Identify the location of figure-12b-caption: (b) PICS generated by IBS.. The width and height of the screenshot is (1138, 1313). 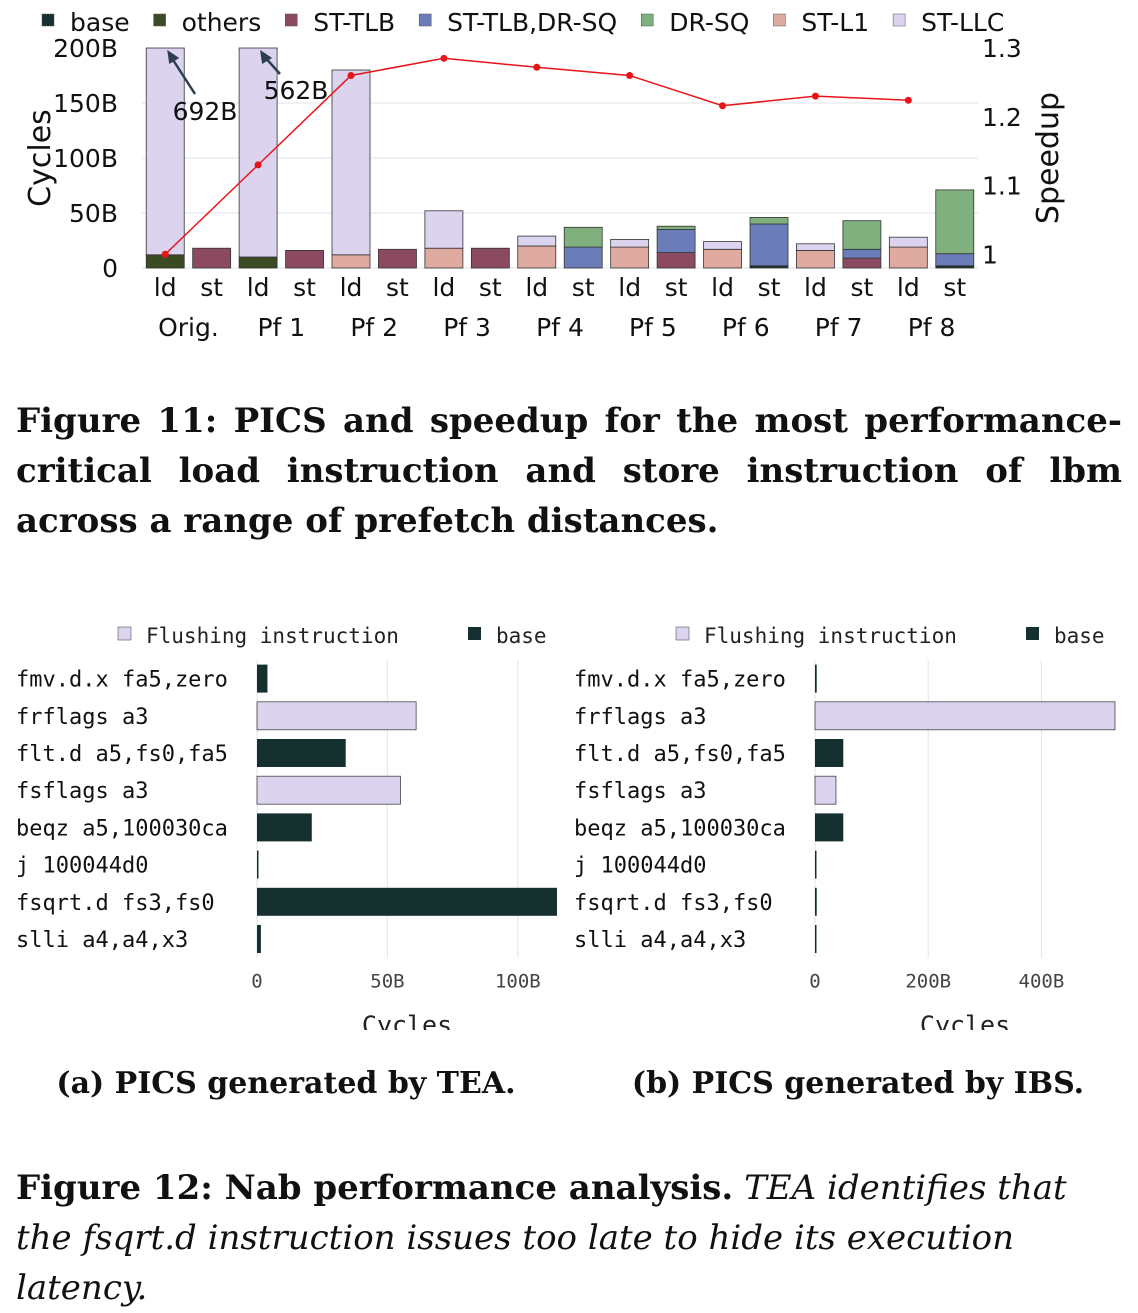
(858, 1083).